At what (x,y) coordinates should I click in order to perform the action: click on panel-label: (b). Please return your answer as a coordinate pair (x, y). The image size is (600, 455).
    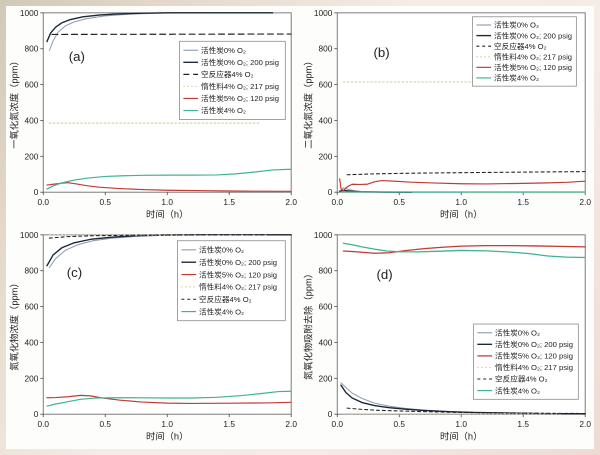
    Looking at the image, I should click on (382, 52).